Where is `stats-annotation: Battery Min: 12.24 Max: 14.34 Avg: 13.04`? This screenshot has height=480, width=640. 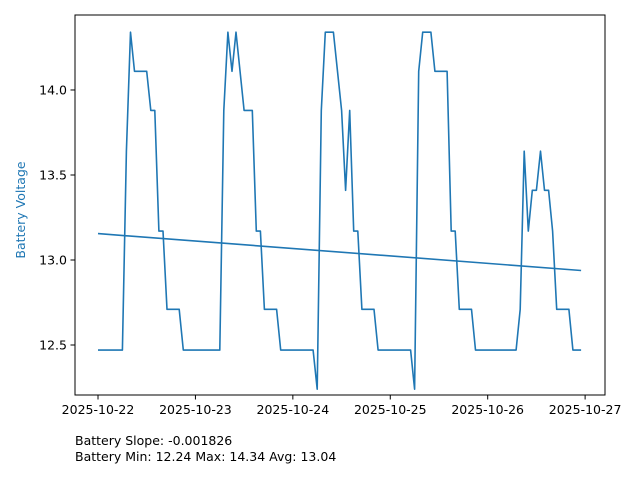 stats-annotation: Battery Min: 12.24 Max: 14.34 Avg: 13.04 is located at coordinates (206, 456).